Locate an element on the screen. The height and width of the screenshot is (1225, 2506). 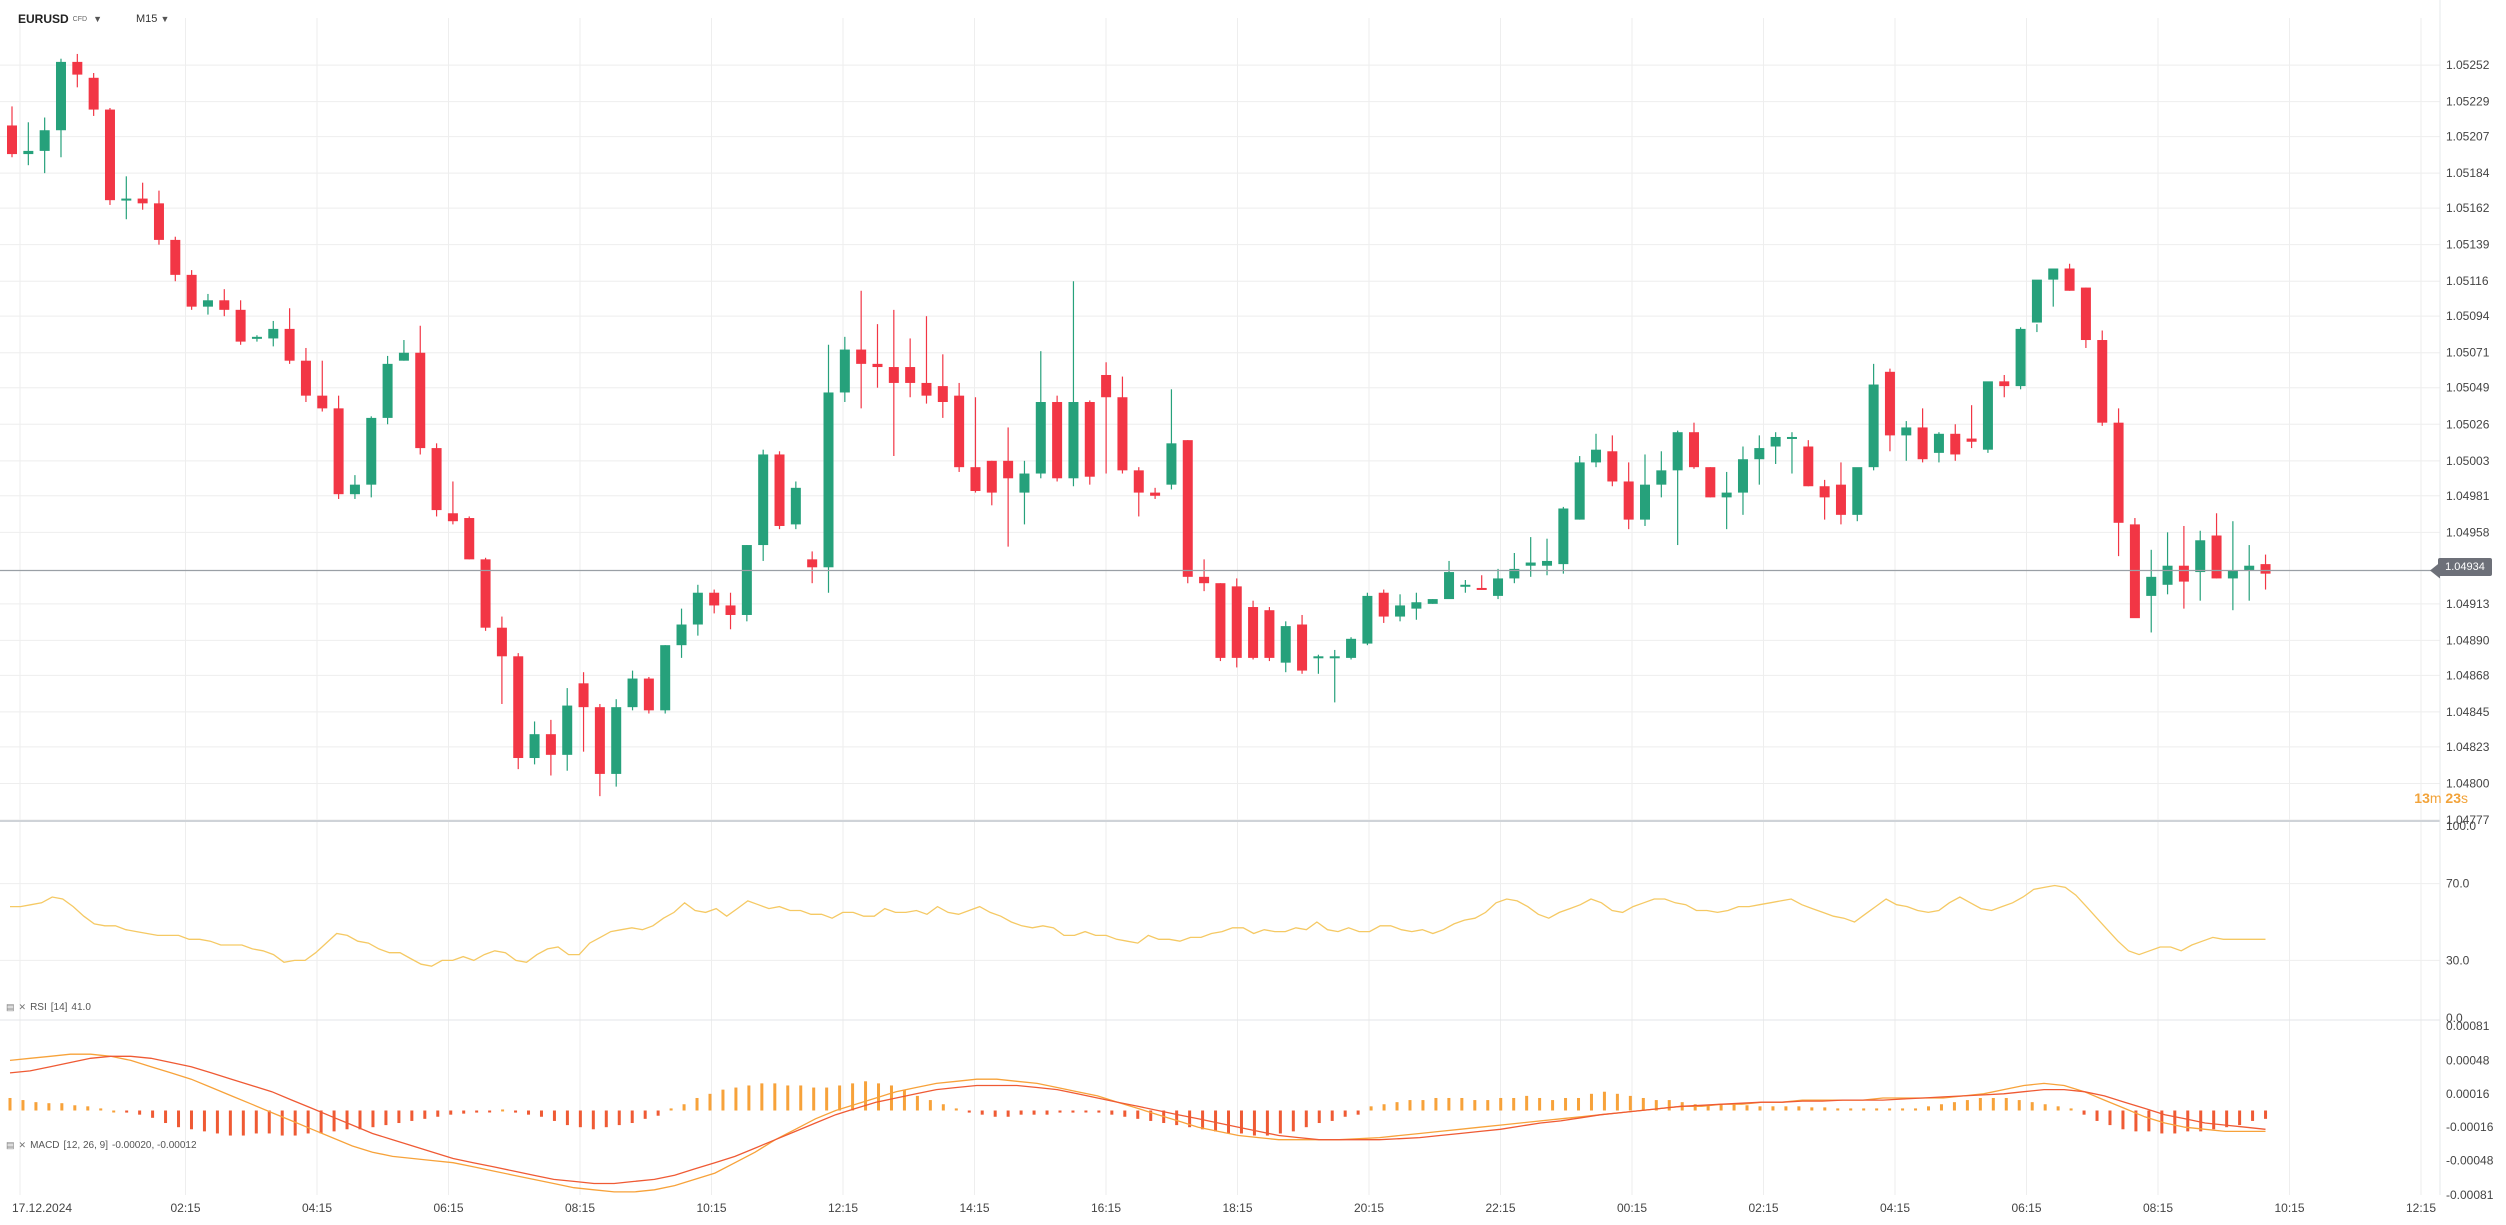
y-tick-label: 1.04845 is located at coordinates (2468, 712).